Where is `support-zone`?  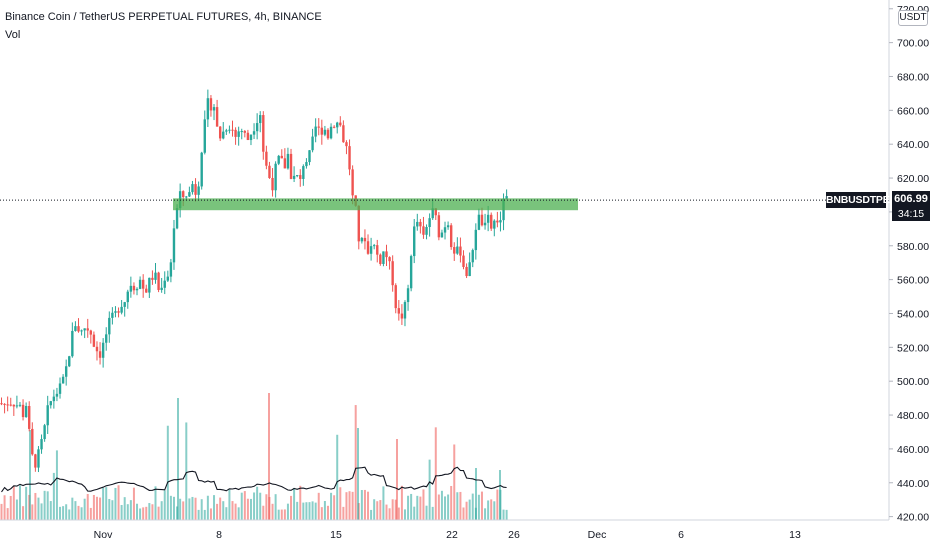
support-zone is located at coordinates (375, 204).